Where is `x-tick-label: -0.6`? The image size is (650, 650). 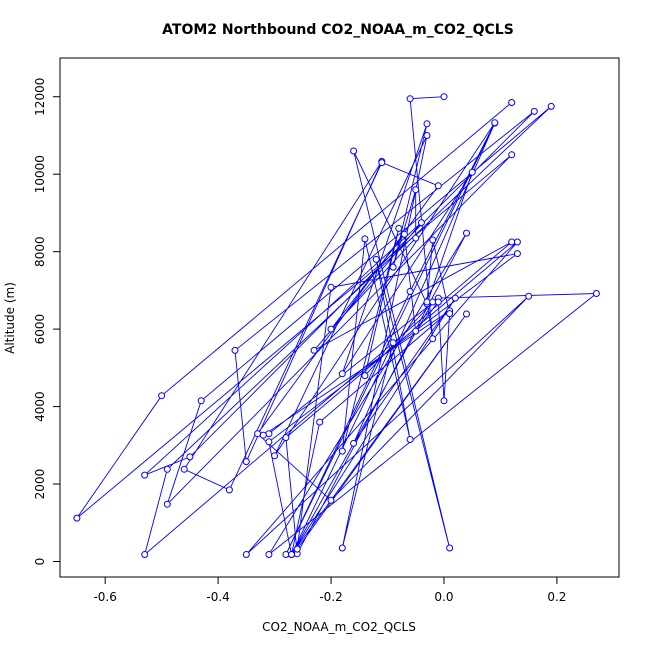
x-tick-label: -0.6 is located at coordinates (104, 597).